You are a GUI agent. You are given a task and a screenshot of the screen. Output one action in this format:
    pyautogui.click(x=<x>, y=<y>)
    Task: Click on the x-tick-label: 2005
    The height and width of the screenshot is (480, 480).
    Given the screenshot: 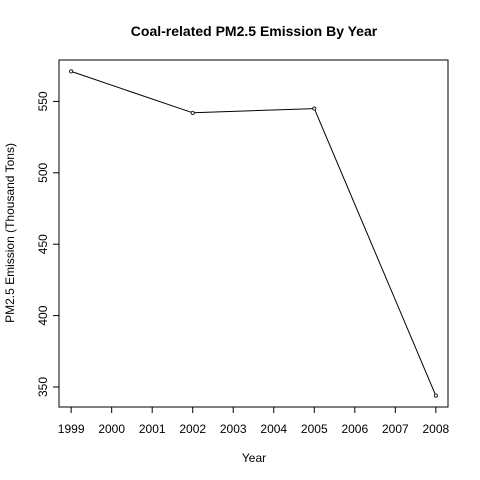 What is the action you would take?
    pyautogui.click(x=314, y=429)
    